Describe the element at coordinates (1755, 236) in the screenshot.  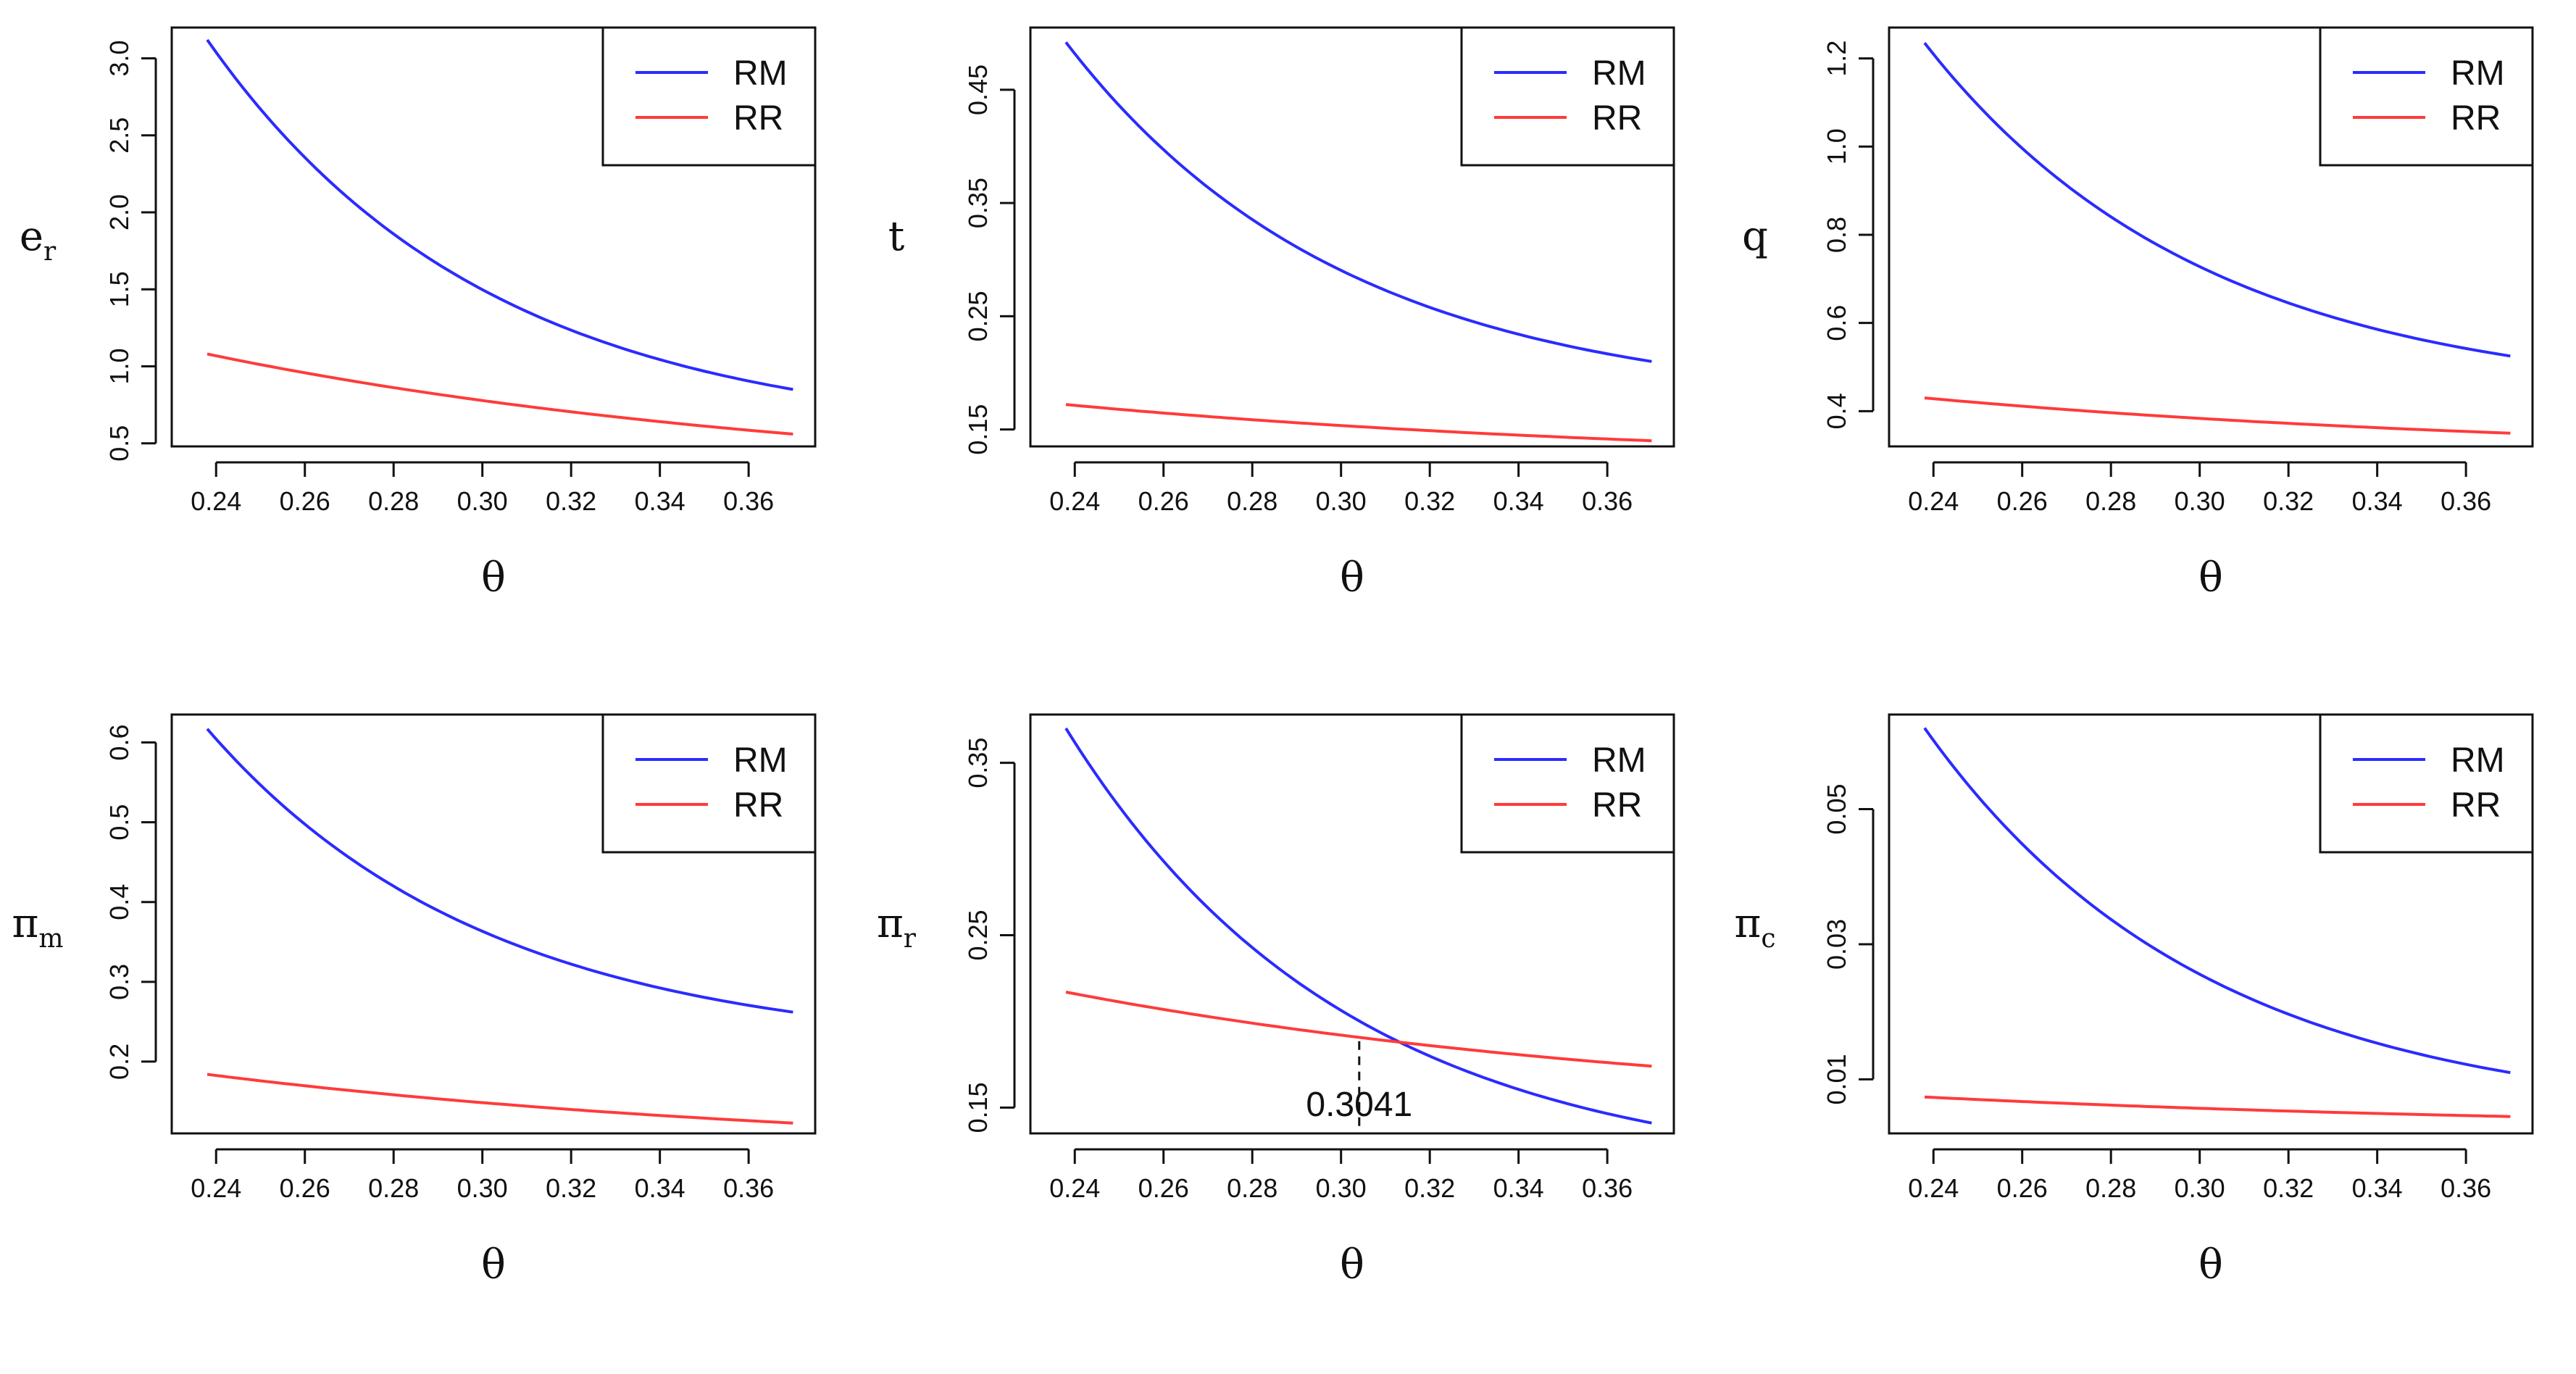
I see `y-axis-title: q` at that location.